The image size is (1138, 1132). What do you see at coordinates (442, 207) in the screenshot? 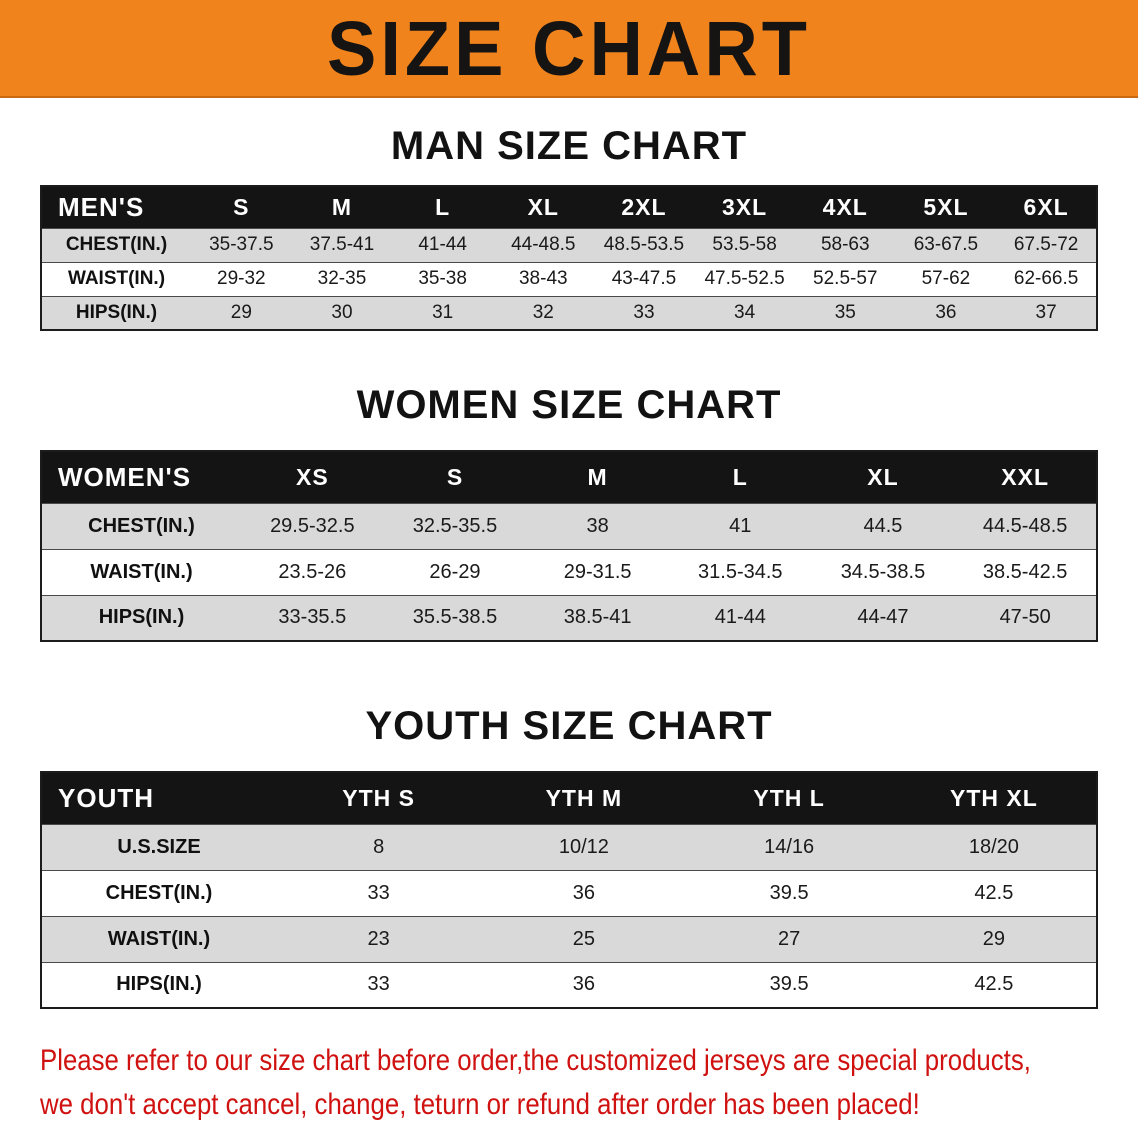
I see `size-column-header: L` at bounding box center [442, 207].